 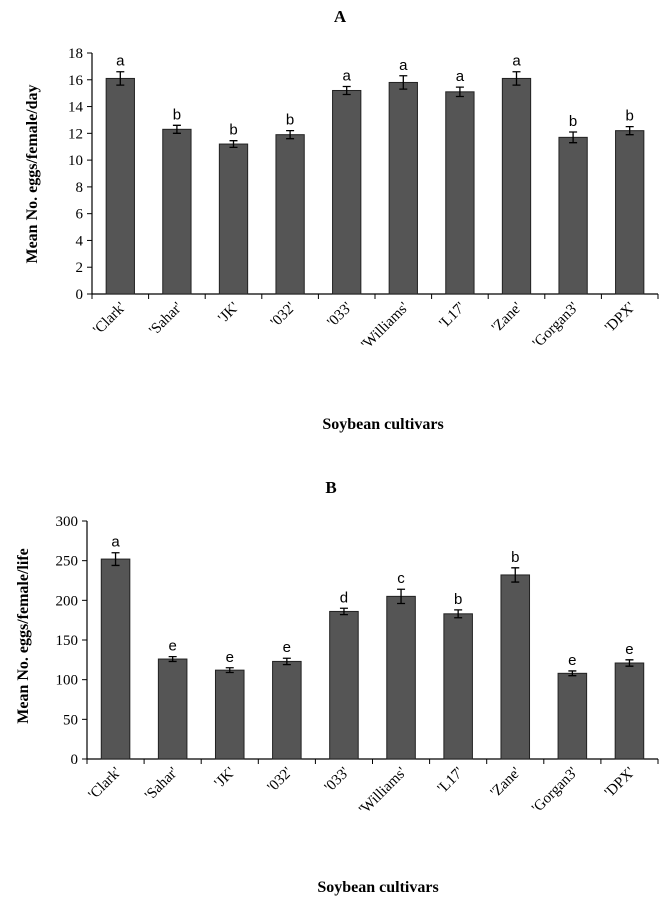 What do you see at coordinates (105, 783) in the screenshot?
I see `chart-1-category-label: 'Clark'` at bounding box center [105, 783].